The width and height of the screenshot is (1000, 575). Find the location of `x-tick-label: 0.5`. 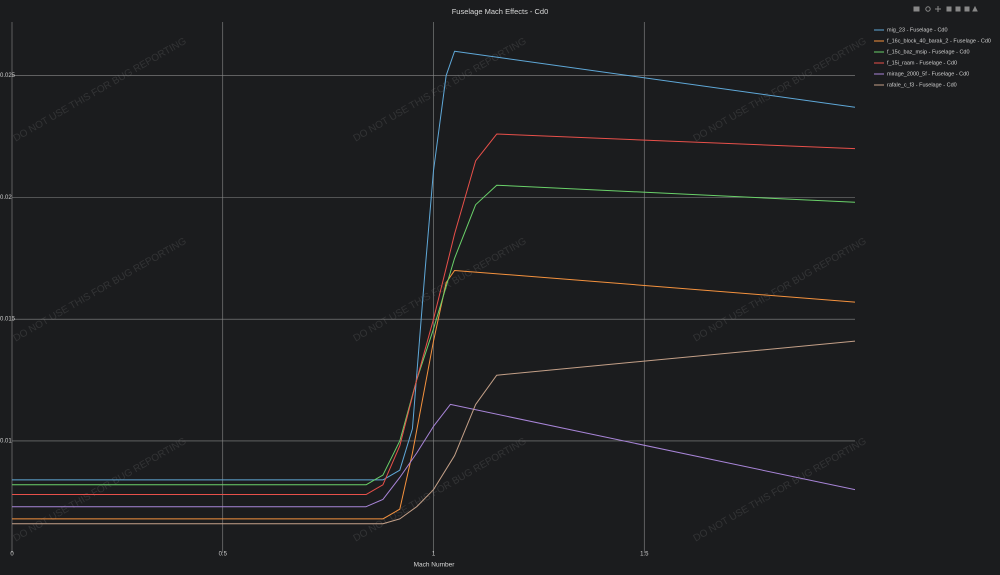

x-tick-label: 0.5 is located at coordinates (223, 555).